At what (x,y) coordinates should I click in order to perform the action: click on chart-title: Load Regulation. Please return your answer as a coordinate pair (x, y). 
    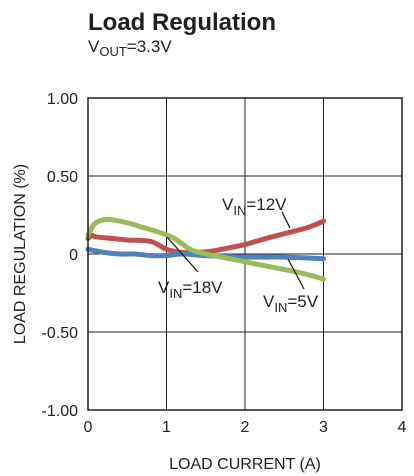
    Looking at the image, I should click on (182, 22).